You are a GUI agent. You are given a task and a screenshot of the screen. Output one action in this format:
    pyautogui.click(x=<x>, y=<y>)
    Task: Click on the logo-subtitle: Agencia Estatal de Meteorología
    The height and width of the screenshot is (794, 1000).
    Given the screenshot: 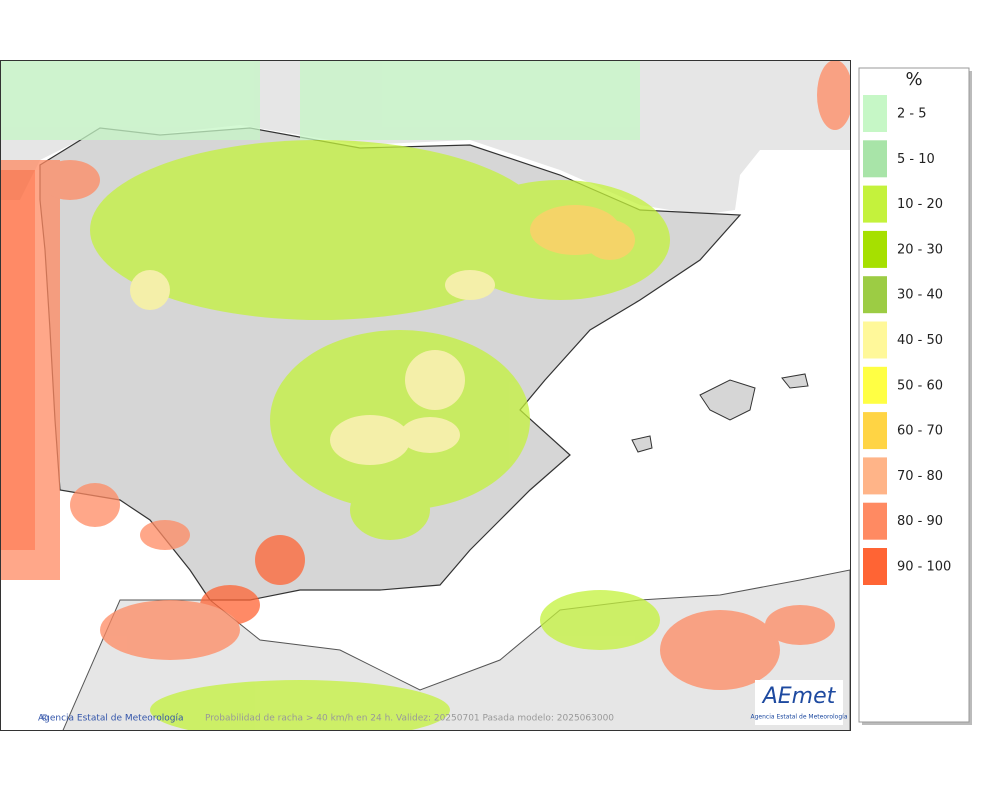 What is the action you would take?
    pyautogui.click(x=799, y=717)
    